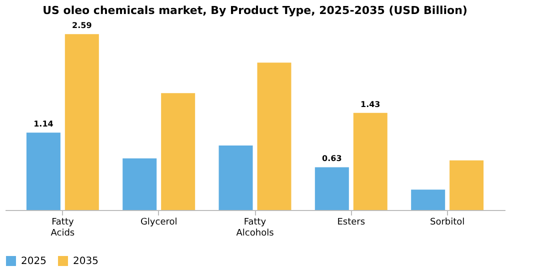 The height and width of the screenshot is (280, 560). Describe the element at coordinates (332, 159) in the screenshot. I see `data-label: 0.63` at that location.